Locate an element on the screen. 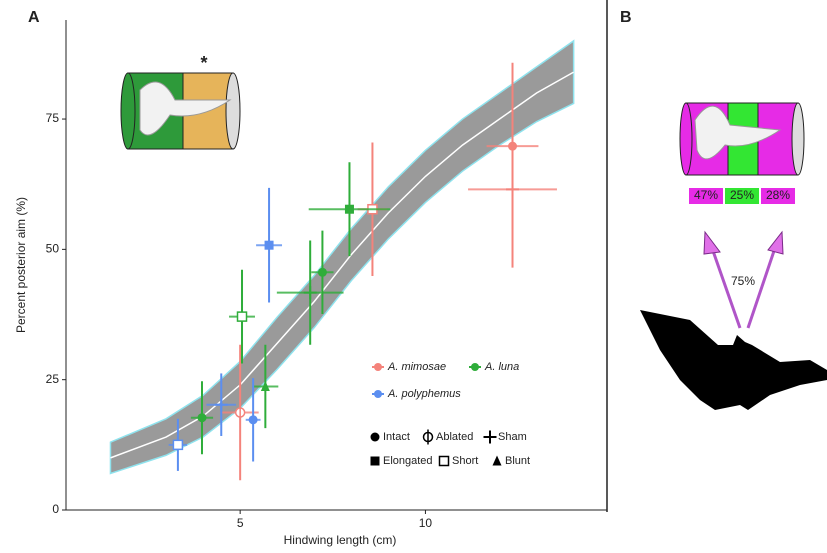 The image size is (827, 553). inset-cylinder-b is located at coordinates (742, 139).